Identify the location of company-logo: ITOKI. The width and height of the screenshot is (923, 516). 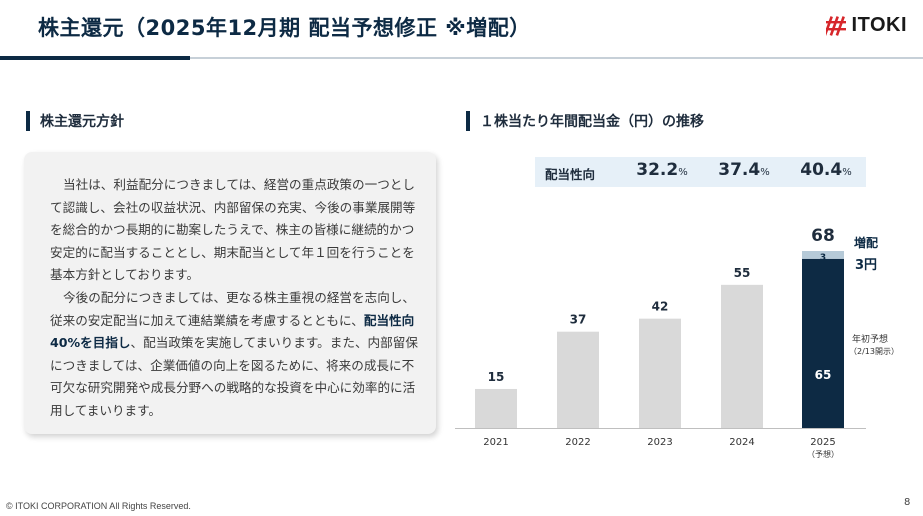
(866, 25).